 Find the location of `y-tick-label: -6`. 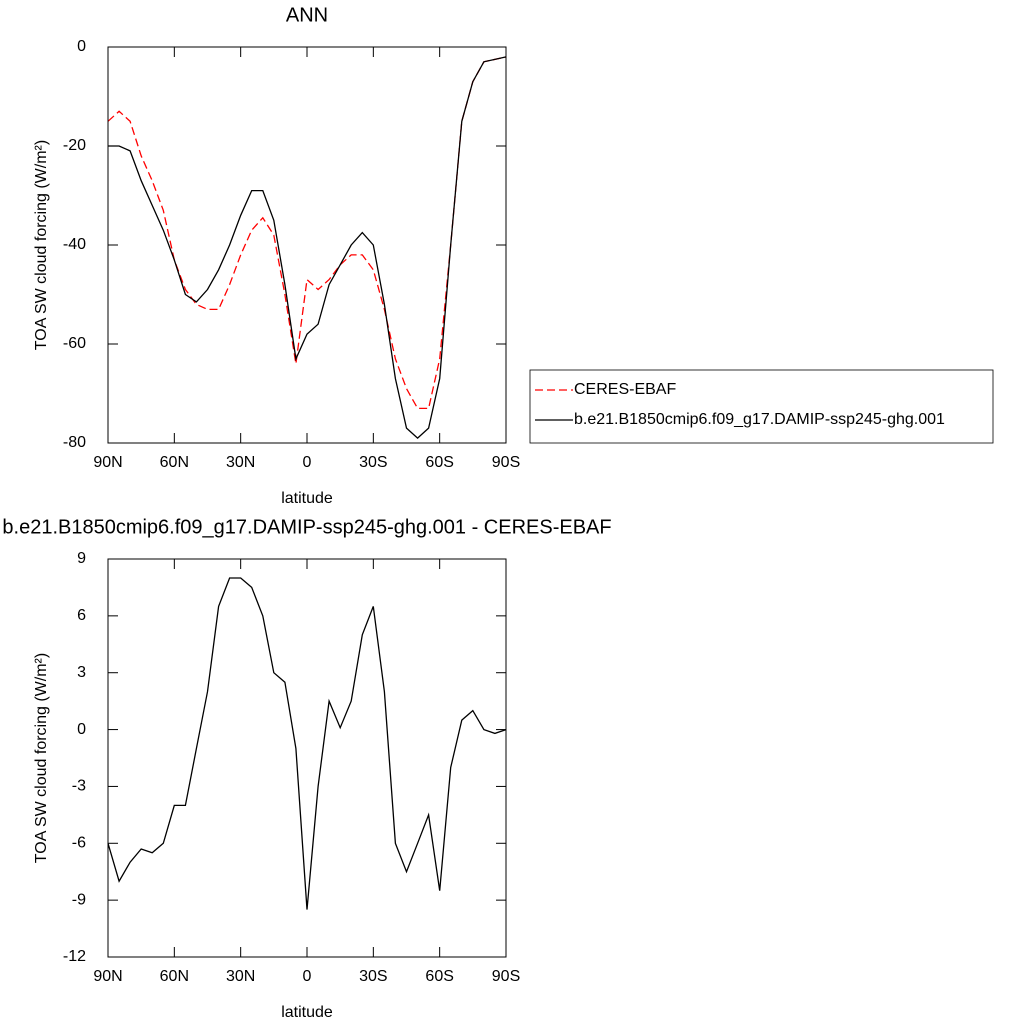

y-tick-label: -6 is located at coordinates (79, 843).